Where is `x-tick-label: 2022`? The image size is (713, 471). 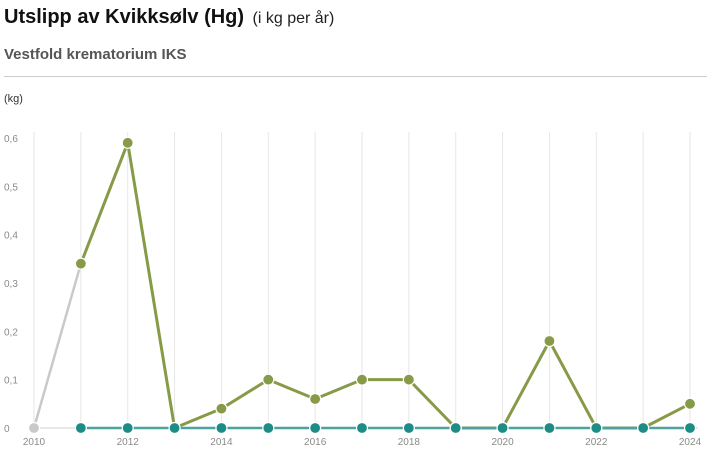 x-tick-label: 2022 is located at coordinates (596, 442).